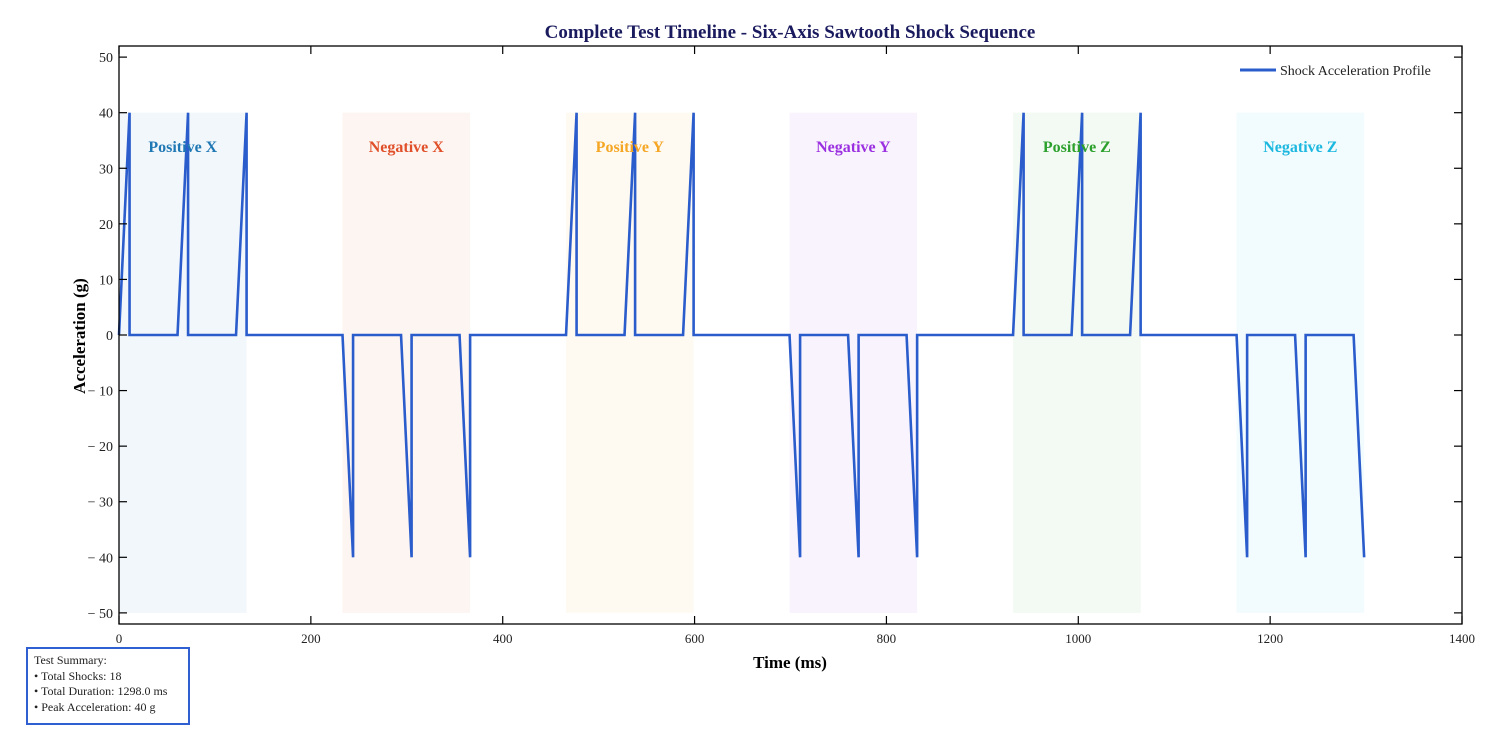 The height and width of the screenshot is (747, 1500). I want to click on y-tick-label: − 10, so click(100, 392).